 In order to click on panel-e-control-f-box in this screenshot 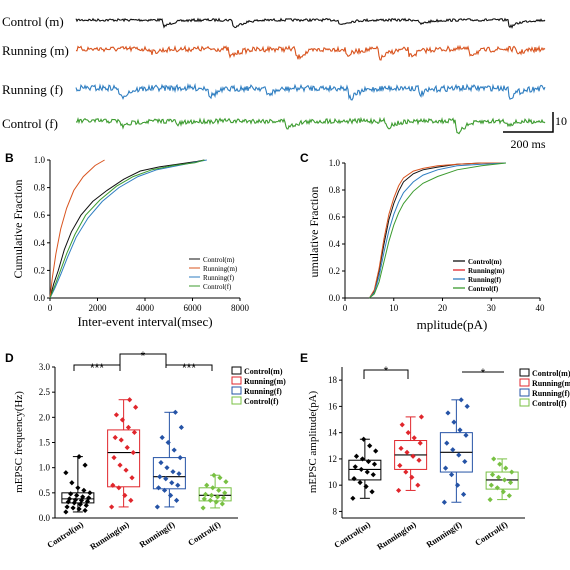, I will do `click(502, 480)`.